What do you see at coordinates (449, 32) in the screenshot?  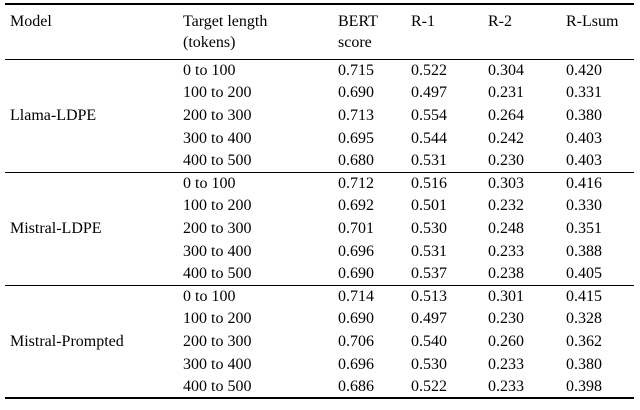 I see `header-r1: R-1` at bounding box center [449, 32].